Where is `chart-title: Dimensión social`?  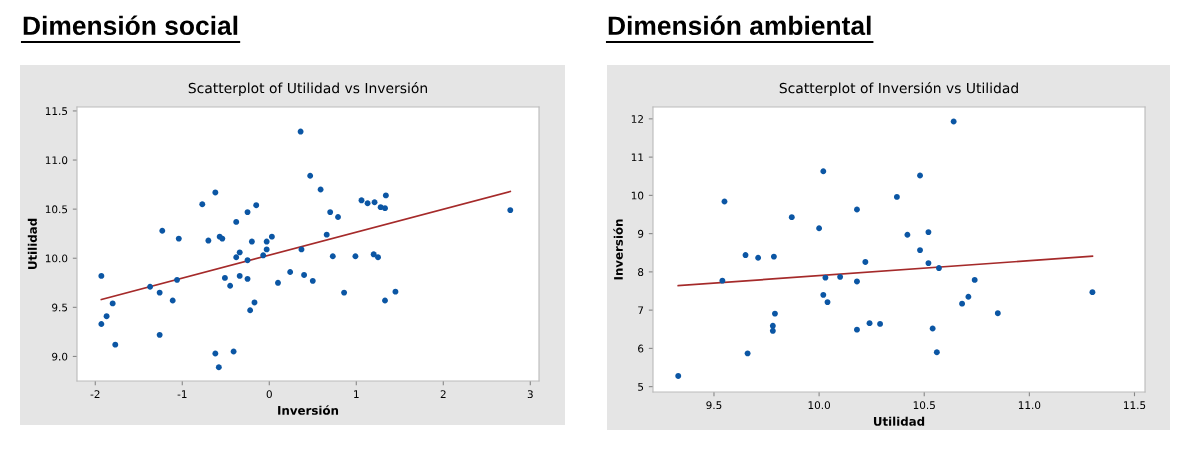 chart-title: Dimensión social is located at coordinates (130, 25).